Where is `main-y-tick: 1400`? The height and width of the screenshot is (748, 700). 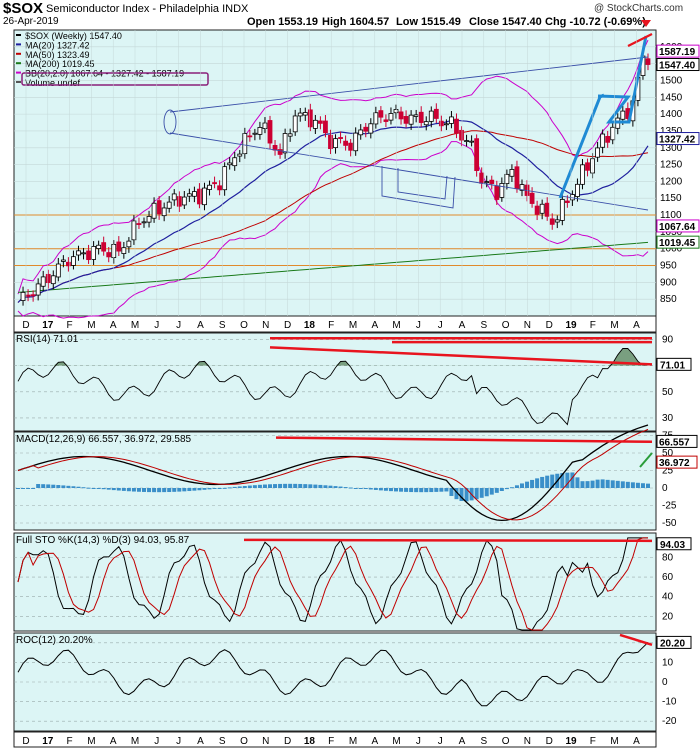
main-y-tick: 1400 is located at coordinates (671, 114).